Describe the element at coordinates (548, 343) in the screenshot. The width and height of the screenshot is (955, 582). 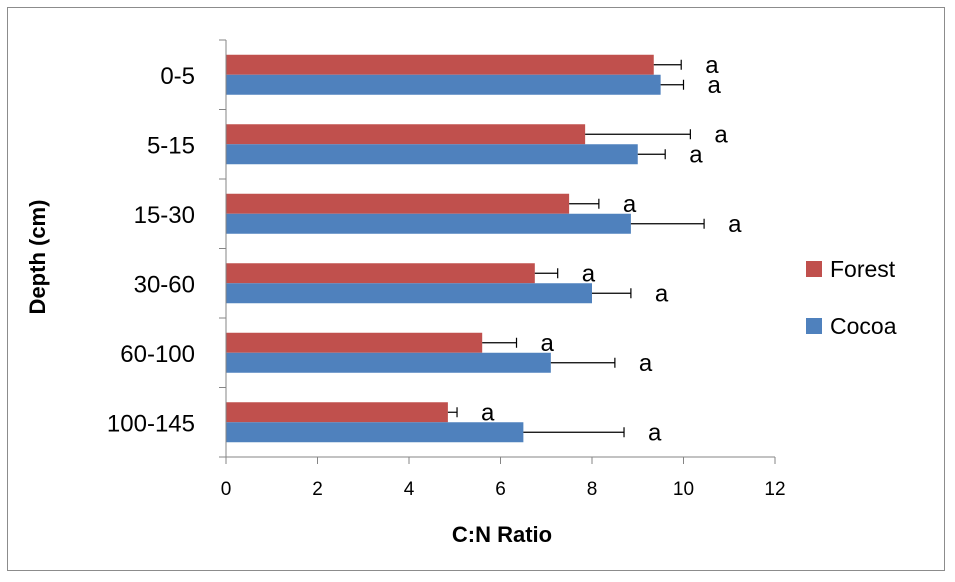
I see `sig-label-forest-60-100: a` at that location.